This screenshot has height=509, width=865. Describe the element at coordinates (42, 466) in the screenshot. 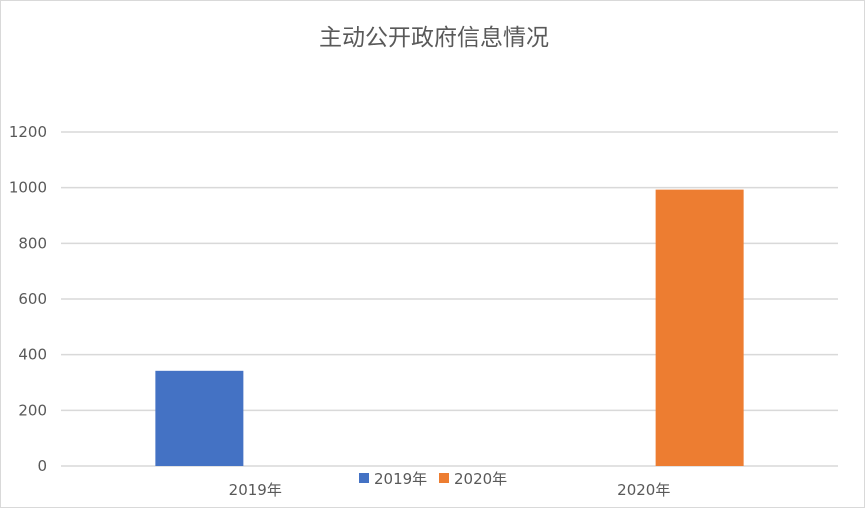

I see `y-tick-label: 0` at that location.